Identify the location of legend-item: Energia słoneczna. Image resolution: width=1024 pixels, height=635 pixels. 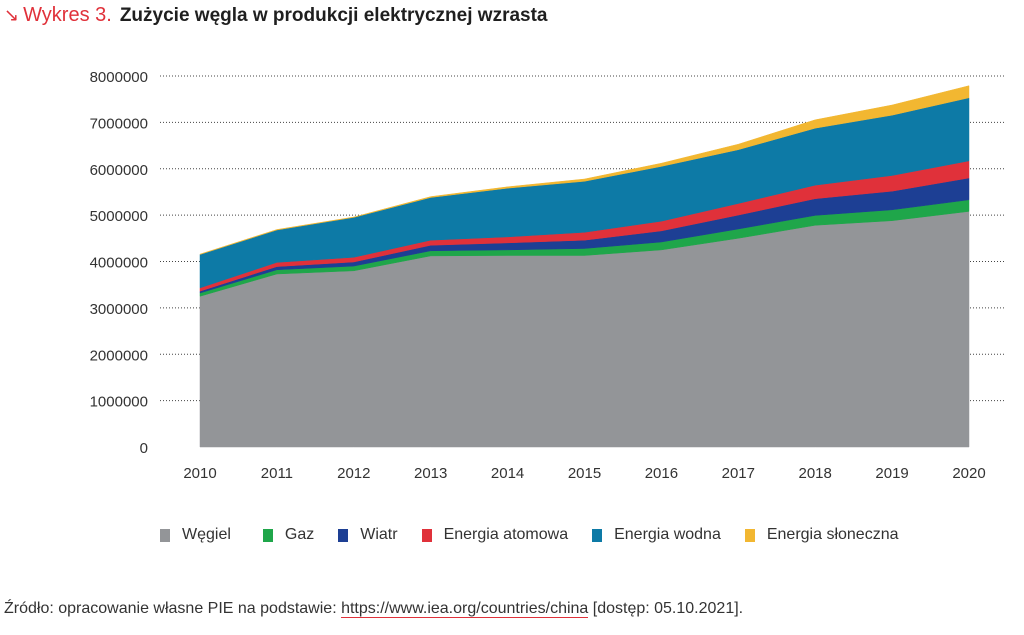
(821, 535).